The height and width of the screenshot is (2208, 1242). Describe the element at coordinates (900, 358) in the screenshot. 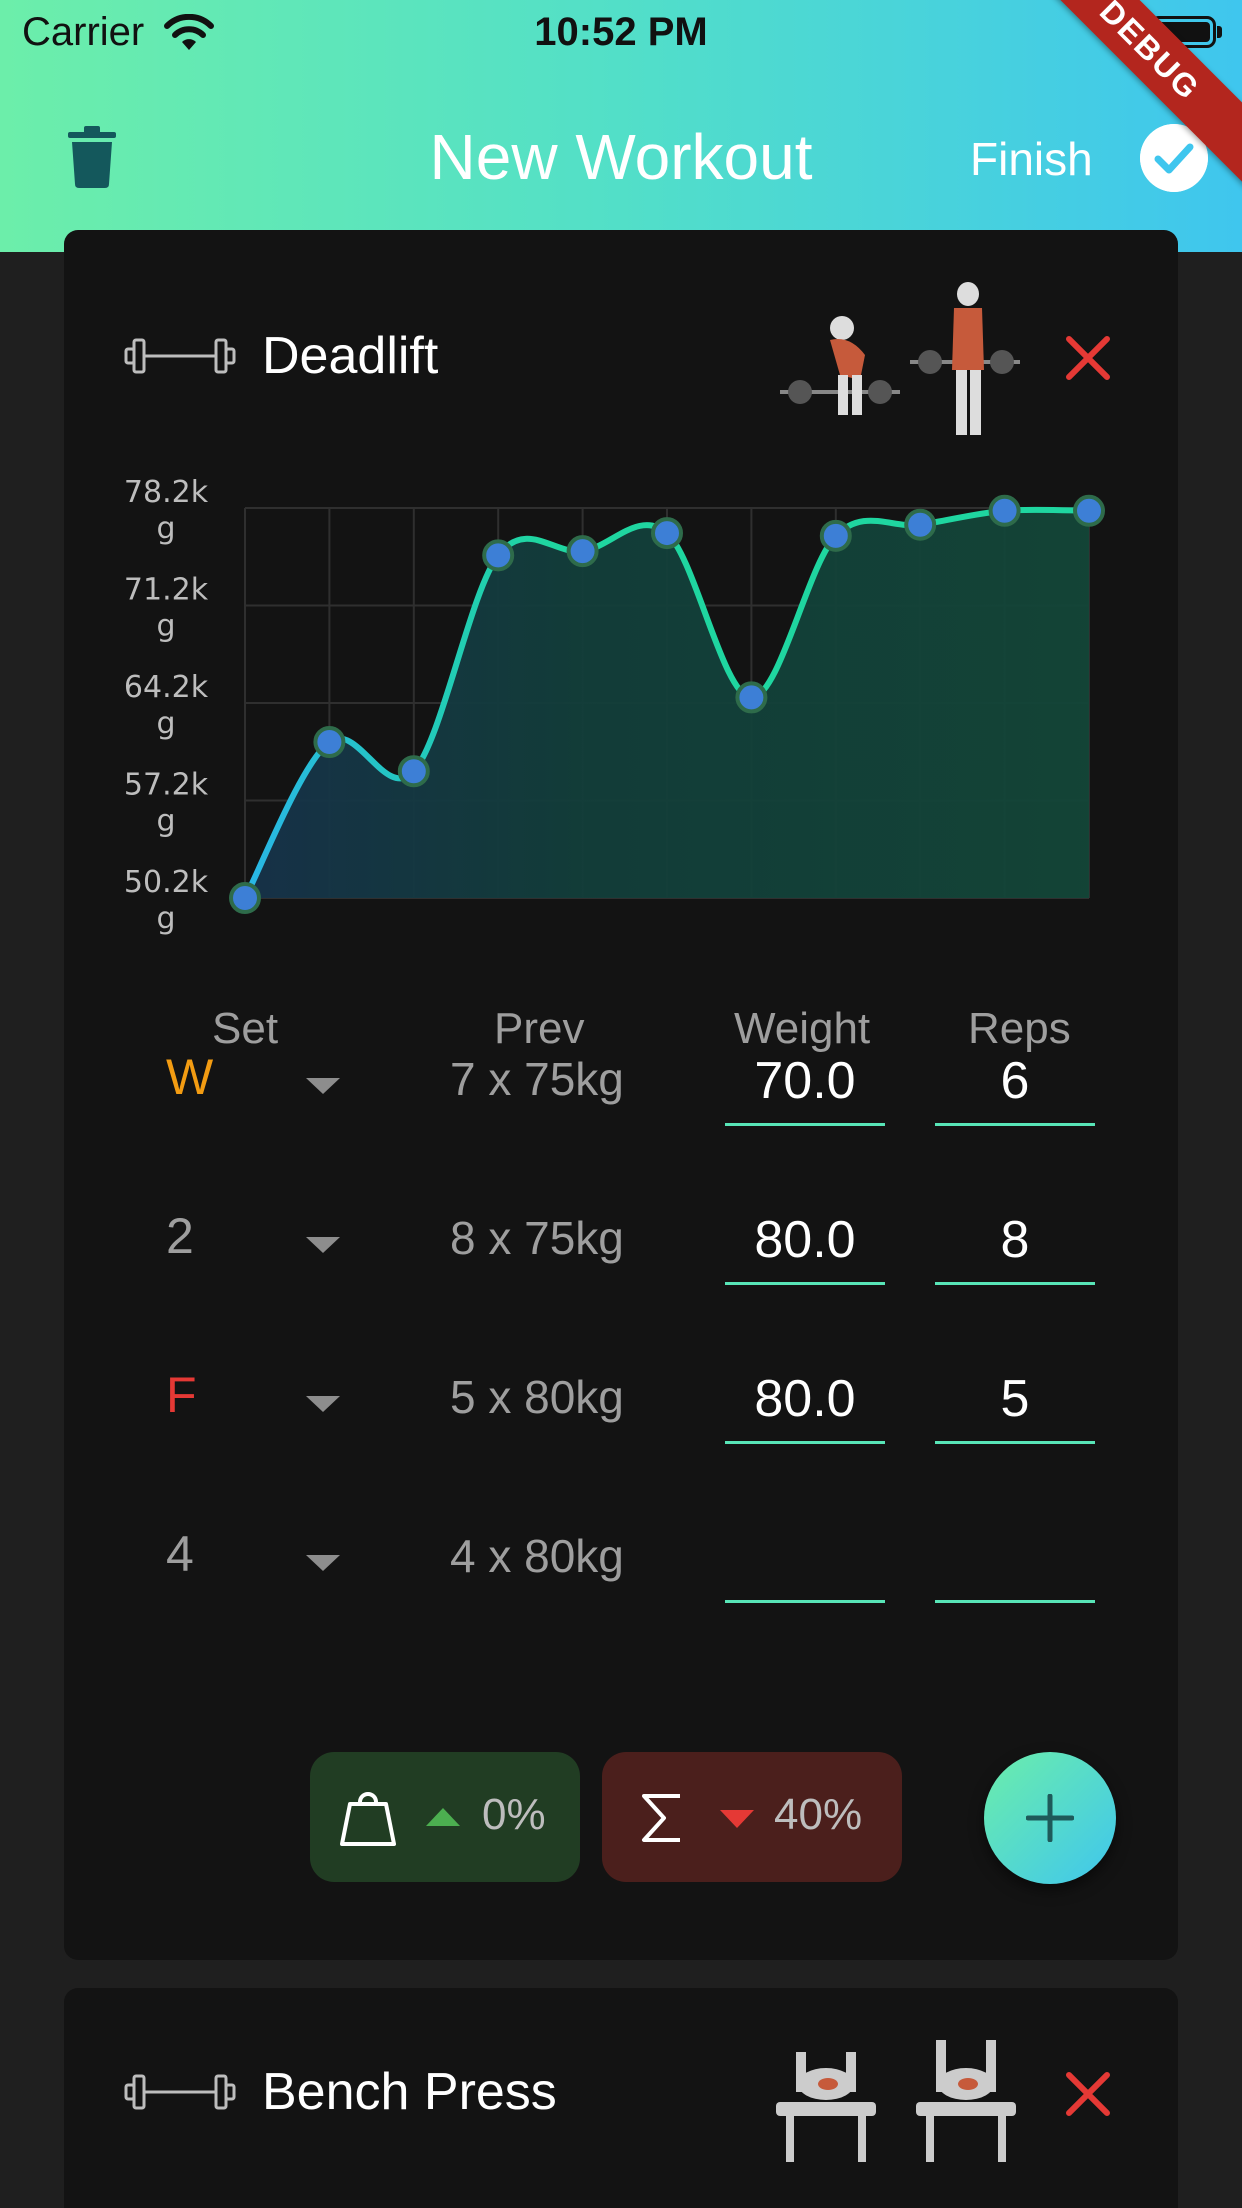

I see `deadlift-illustration` at that location.